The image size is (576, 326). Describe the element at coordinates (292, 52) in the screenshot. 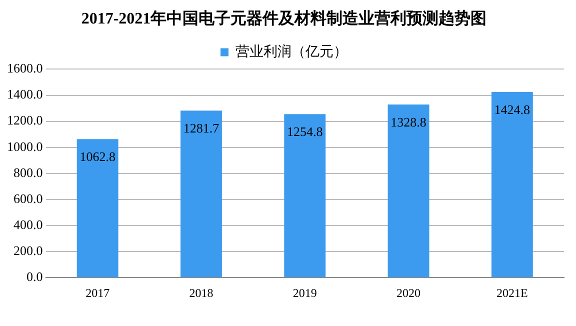

I see `legend-label: 营业利润（亿元）` at that location.